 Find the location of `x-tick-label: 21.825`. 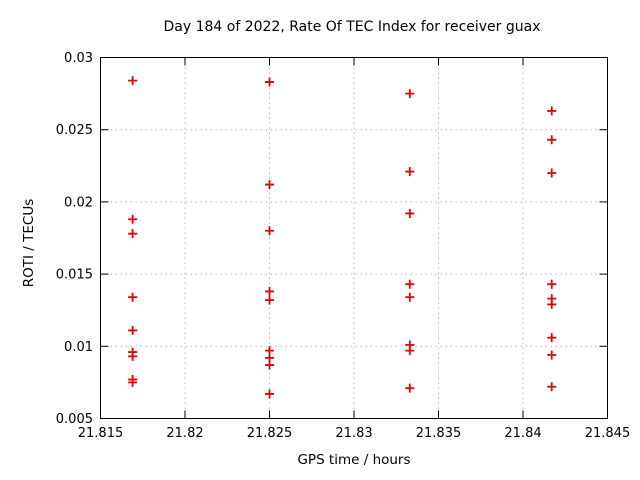

x-tick-label: 21.825 is located at coordinates (270, 433).